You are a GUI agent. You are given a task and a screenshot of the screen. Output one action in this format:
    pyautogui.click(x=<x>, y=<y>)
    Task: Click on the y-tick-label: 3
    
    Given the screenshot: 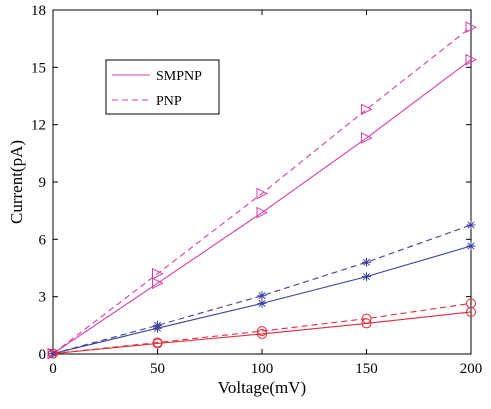 What is the action you would take?
    pyautogui.click(x=43, y=298)
    